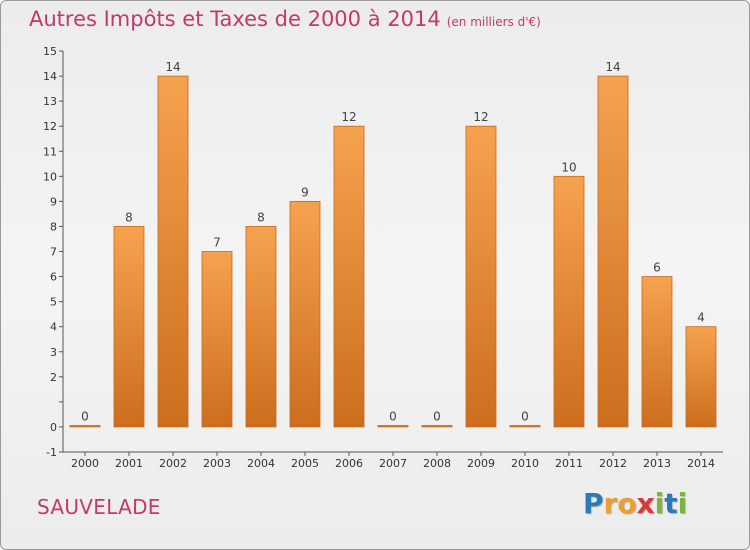 This screenshot has width=750, height=550. Describe the element at coordinates (50, 51) in the screenshot. I see `y-tick-label: 15` at that location.